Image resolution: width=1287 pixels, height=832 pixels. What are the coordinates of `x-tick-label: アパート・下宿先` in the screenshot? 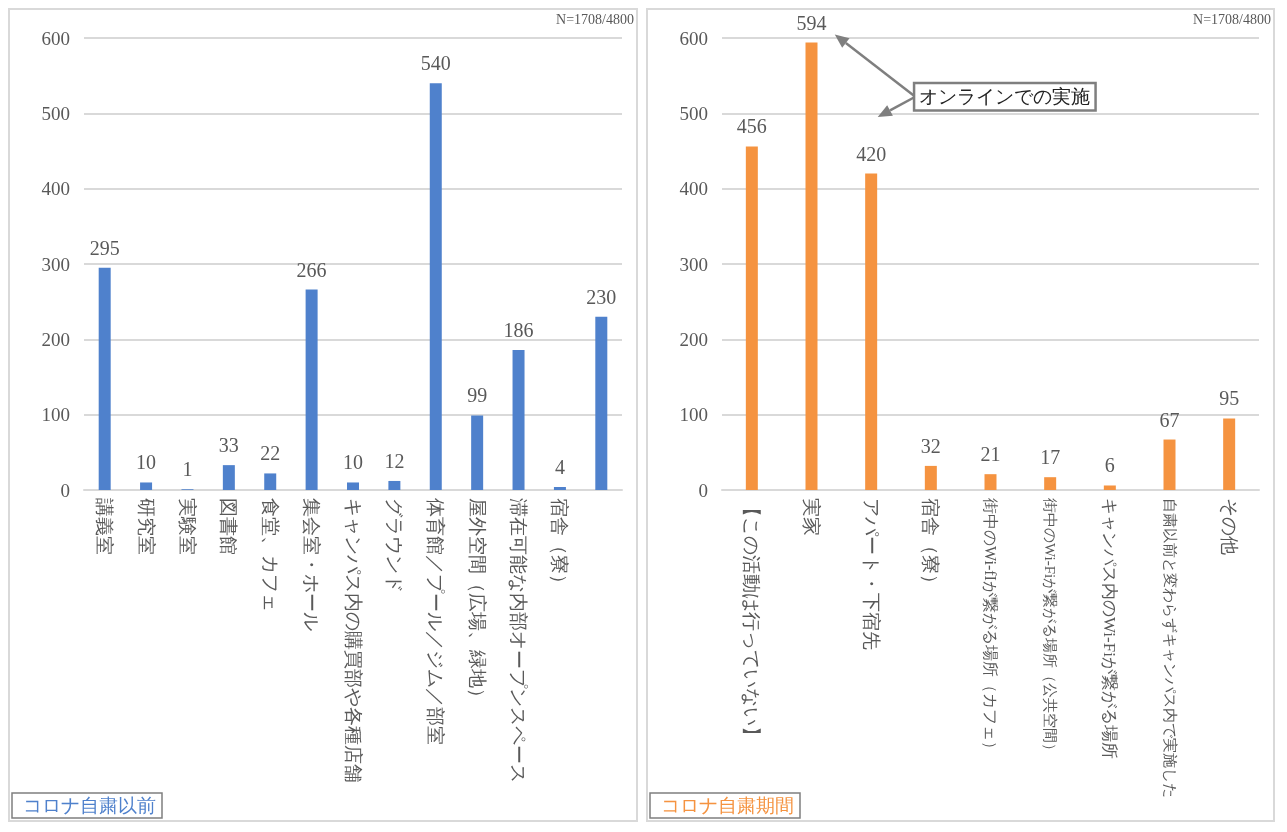 It's located at (871, 574).